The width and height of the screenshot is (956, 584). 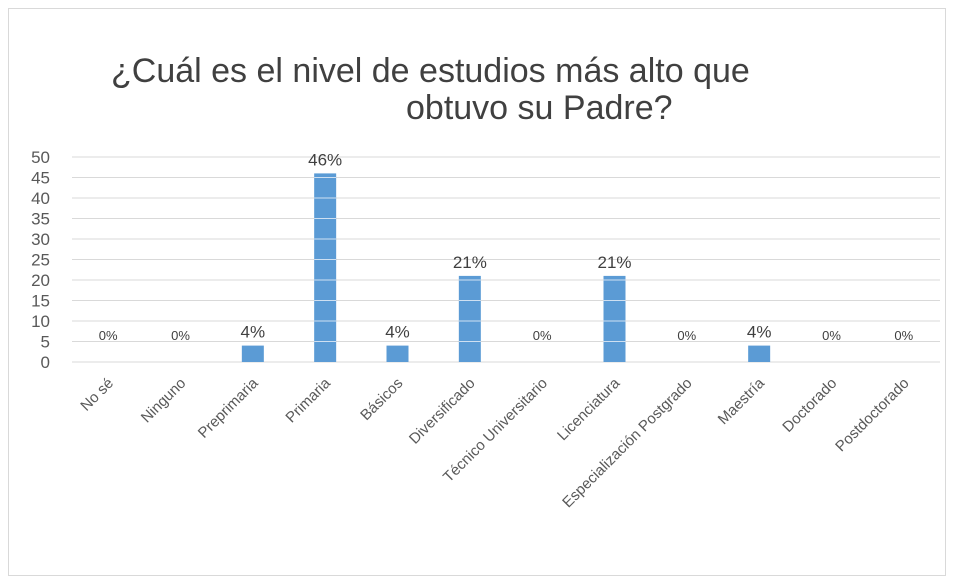 I want to click on category-label: Licenciatura, so click(x=589, y=409).